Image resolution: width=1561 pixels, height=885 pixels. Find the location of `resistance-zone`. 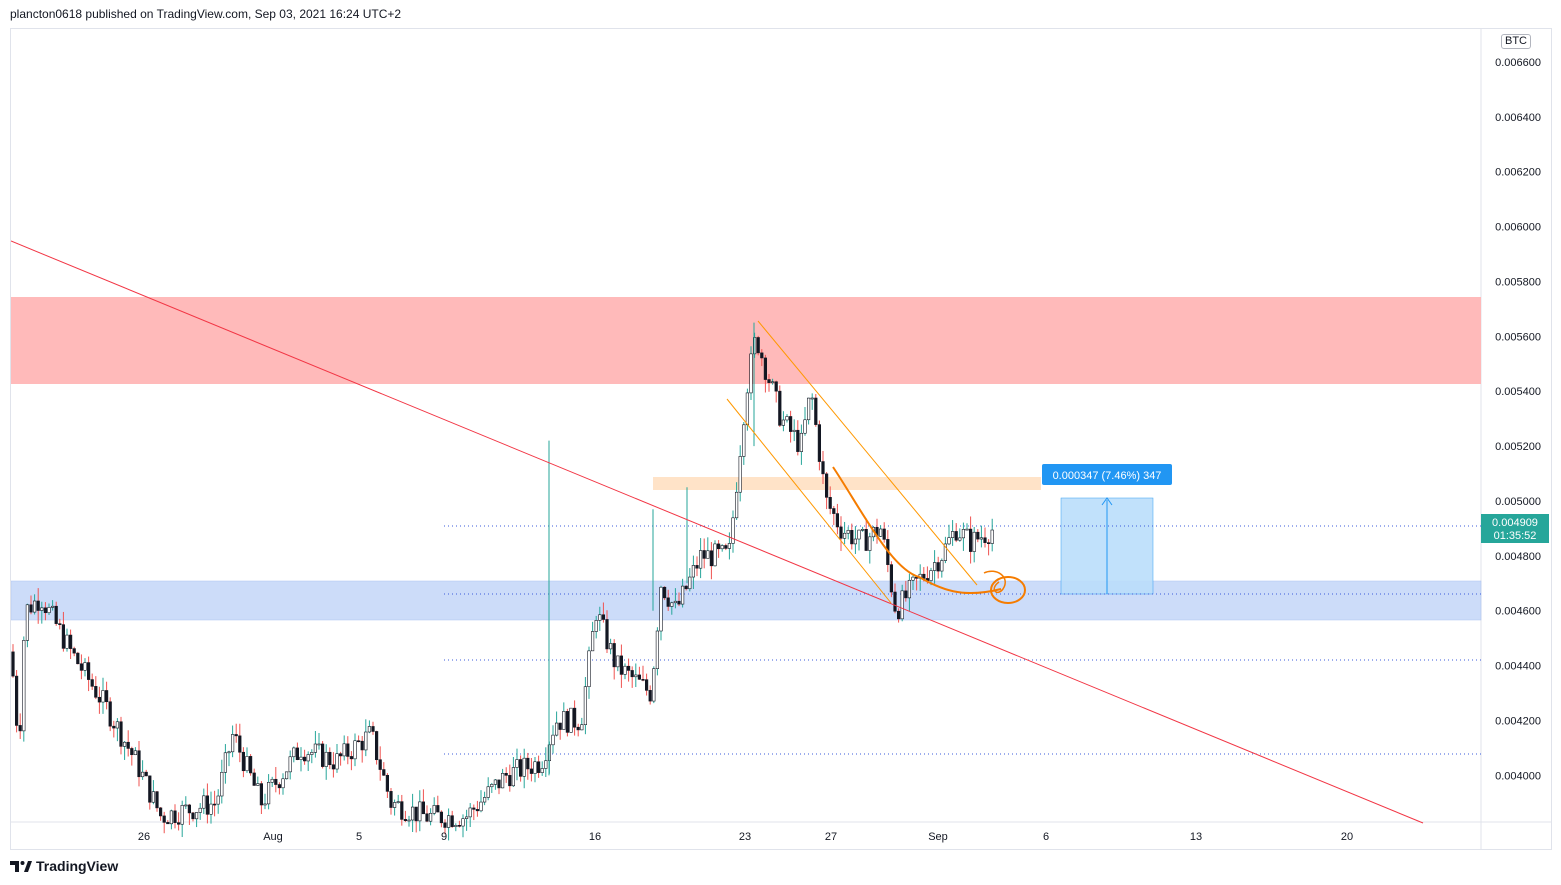

resistance-zone is located at coordinates (746, 340).